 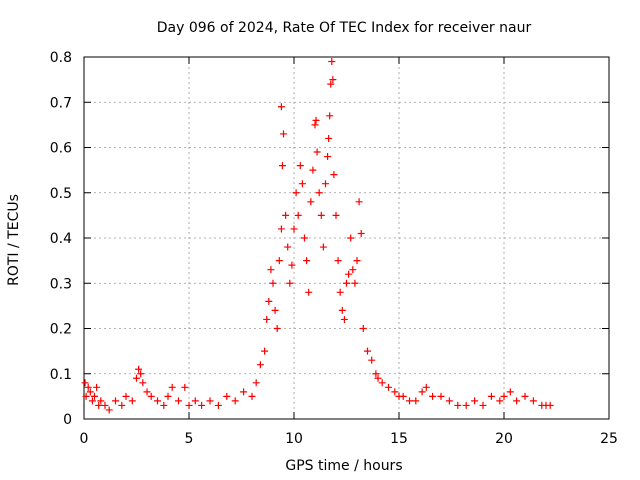 What do you see at coordinates (67, 420) in the screenshot?
I see `y-tick-label: 0` at bounding box center [67, 420].